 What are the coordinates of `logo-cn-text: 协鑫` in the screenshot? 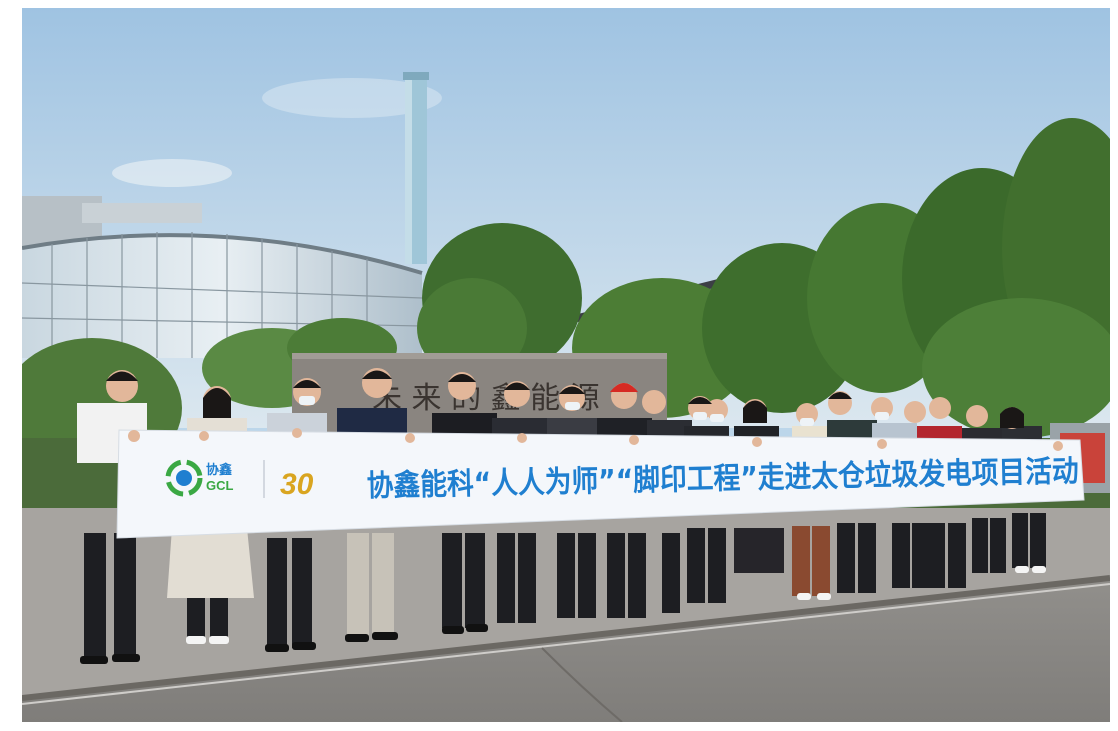 It's located at (219, 469).